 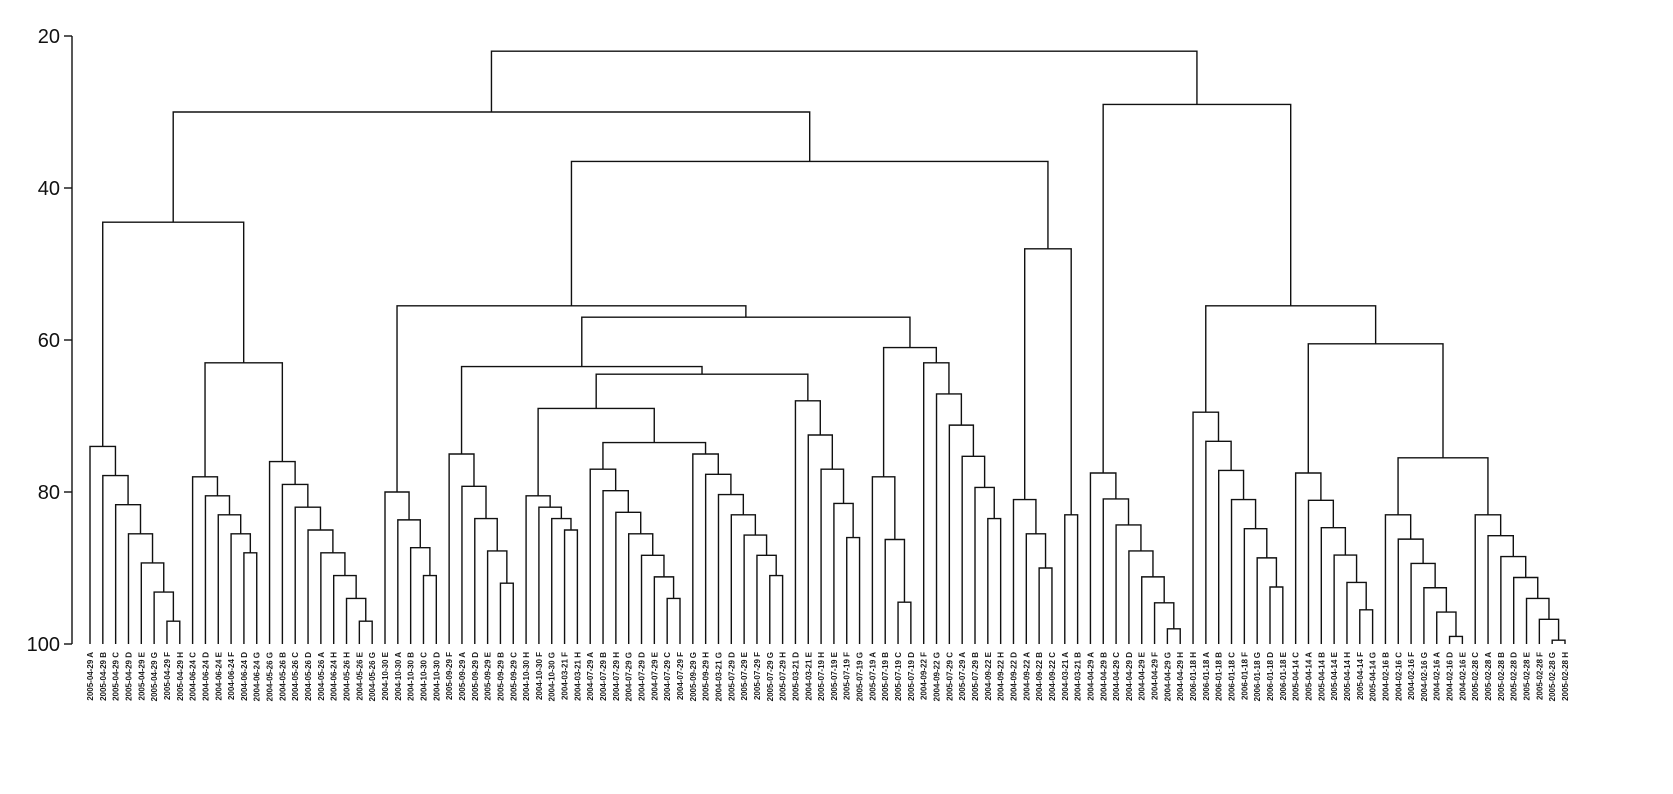 What do you see at coordinates (334, 676) in the screenshot?
I see `leaf-label: 2004-06-24 H` at bounding box center [334, 676].